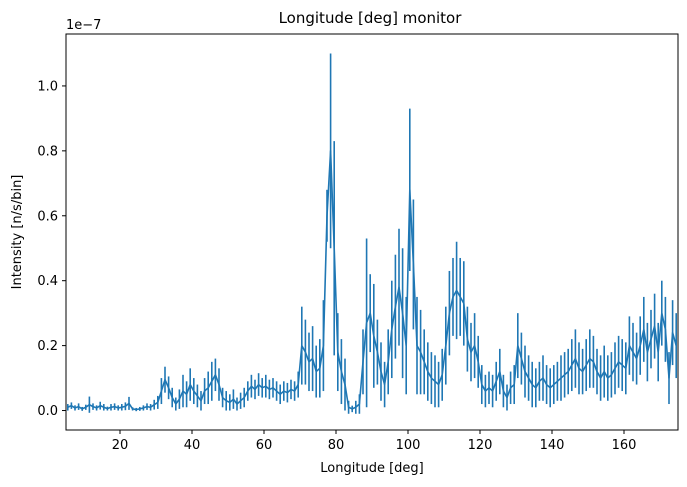  I want to click on x-tick-label: 80, so click(336, 445).